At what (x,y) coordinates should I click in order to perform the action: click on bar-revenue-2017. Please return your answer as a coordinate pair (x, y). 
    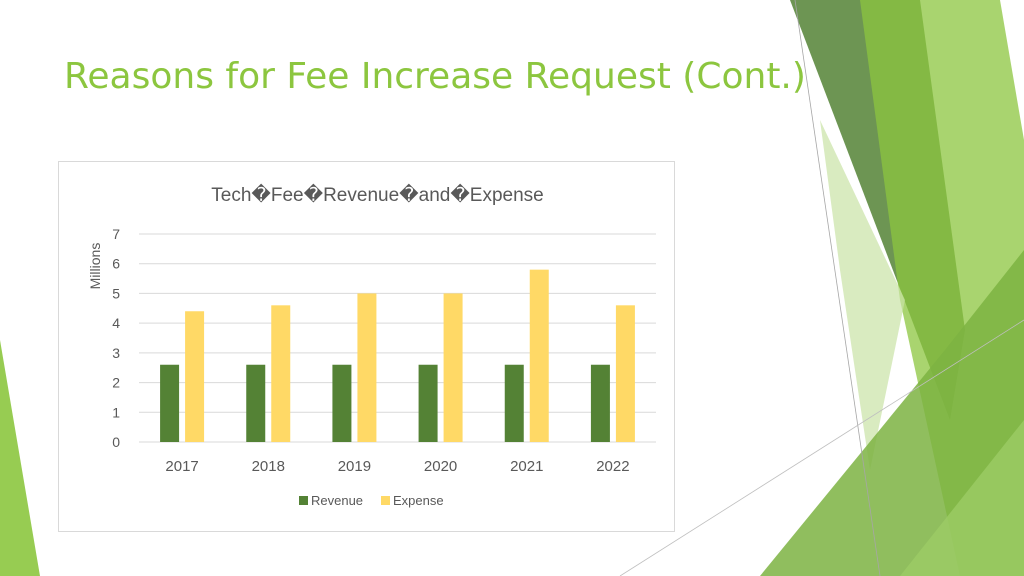
    Looking at the image, I should click on (170, 403).